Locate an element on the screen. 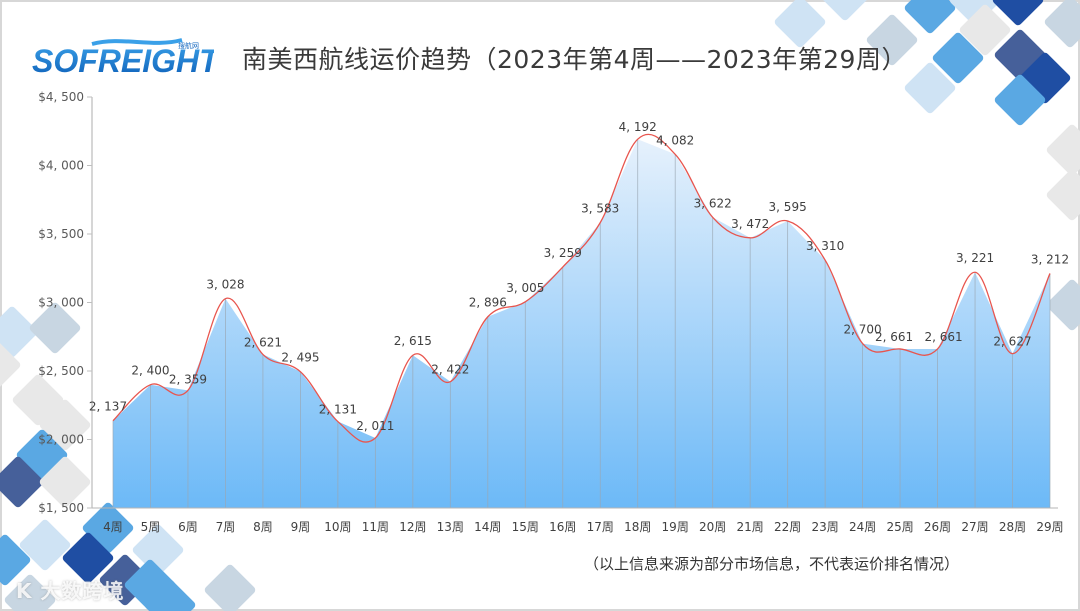 The width and height of the screenshot is (1080, 611). x-tick-label: 18周 is located at coordinates (637, 527).